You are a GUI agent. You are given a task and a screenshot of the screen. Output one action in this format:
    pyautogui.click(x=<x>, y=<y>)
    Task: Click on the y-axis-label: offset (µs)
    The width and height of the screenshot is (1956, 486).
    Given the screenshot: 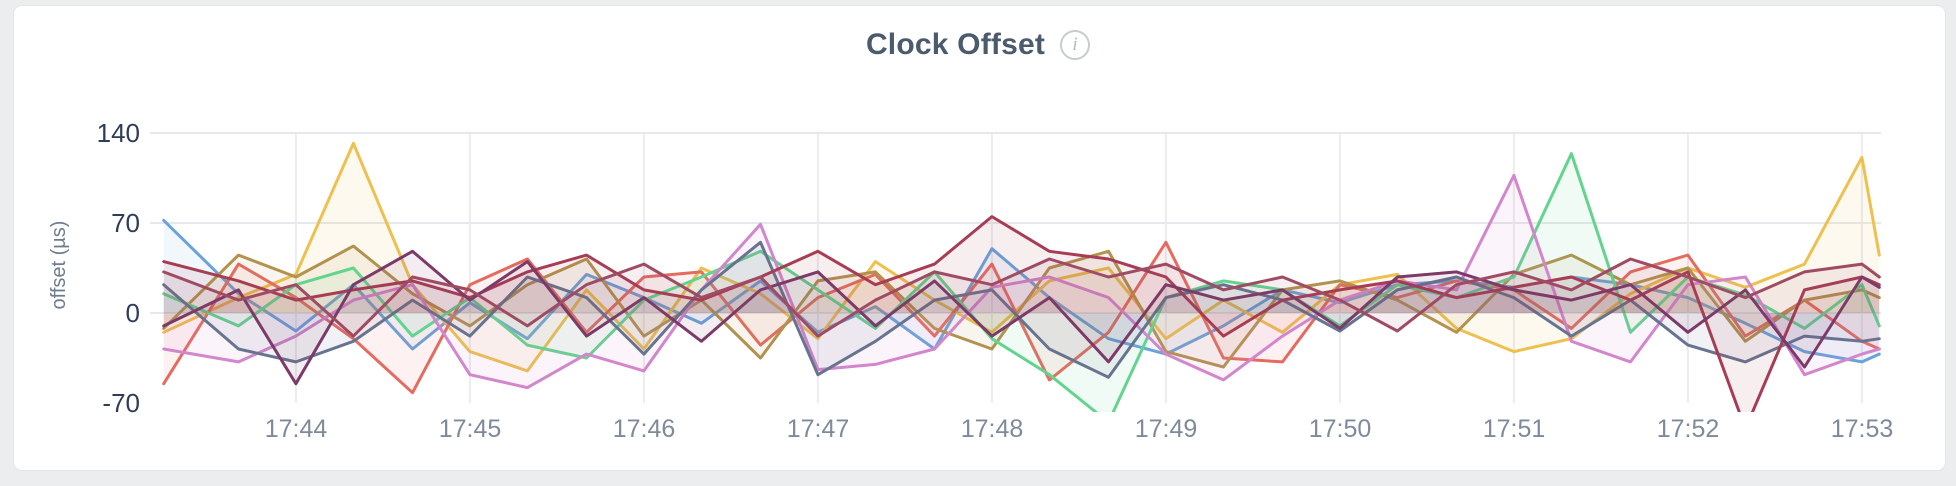 What is the action you would take?
    pyautogui.click(x=59, y=265)
    